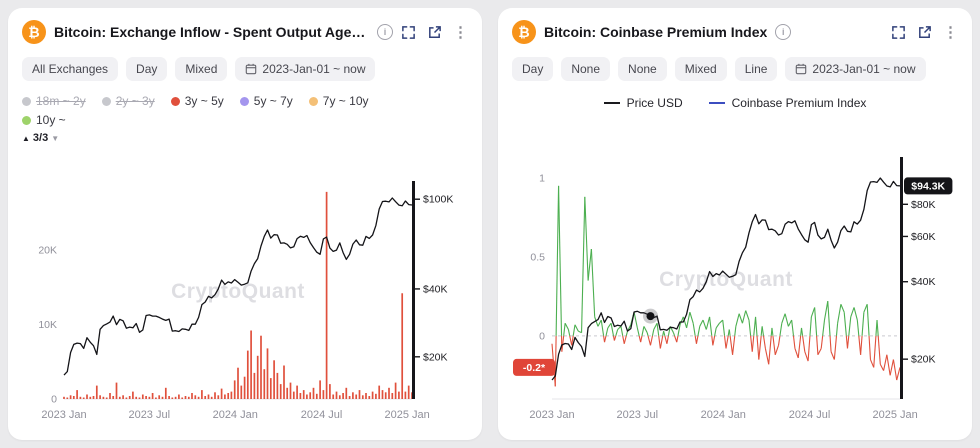 This screenshot has height=448, width=980. Describe the element at coordinates (47, 251) in the screenshot. I see `svg-text: 20K` at that location.